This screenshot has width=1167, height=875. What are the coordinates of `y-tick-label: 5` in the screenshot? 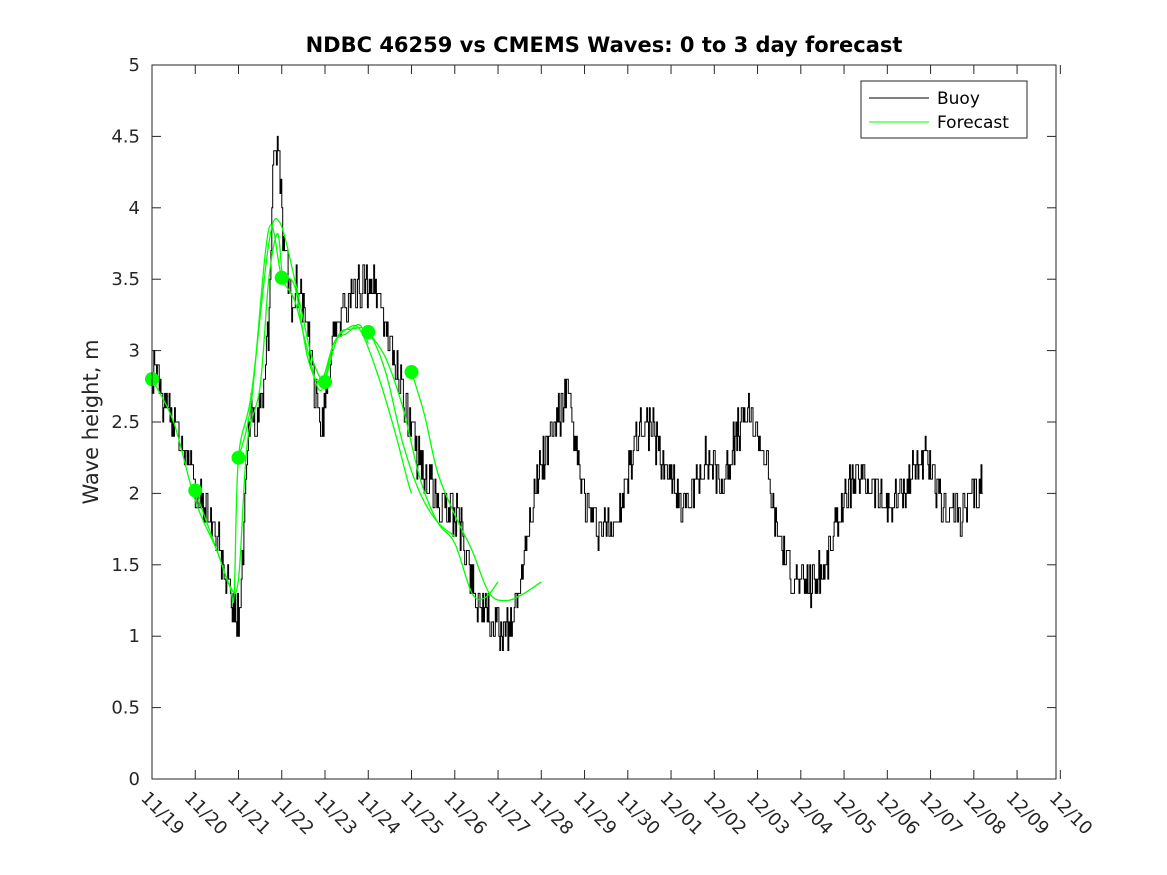 It's located at (134, 65).